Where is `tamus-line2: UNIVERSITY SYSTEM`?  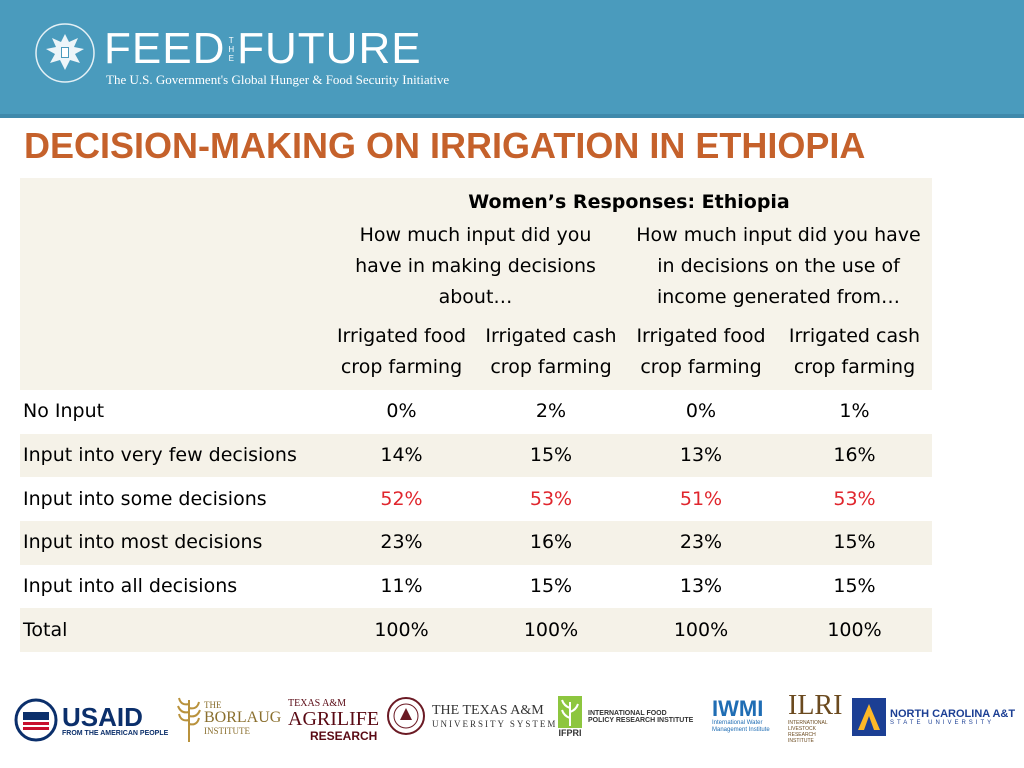
tamus-line2: UNIVERSITY SYSTEM is located at coordinates (495, 724).